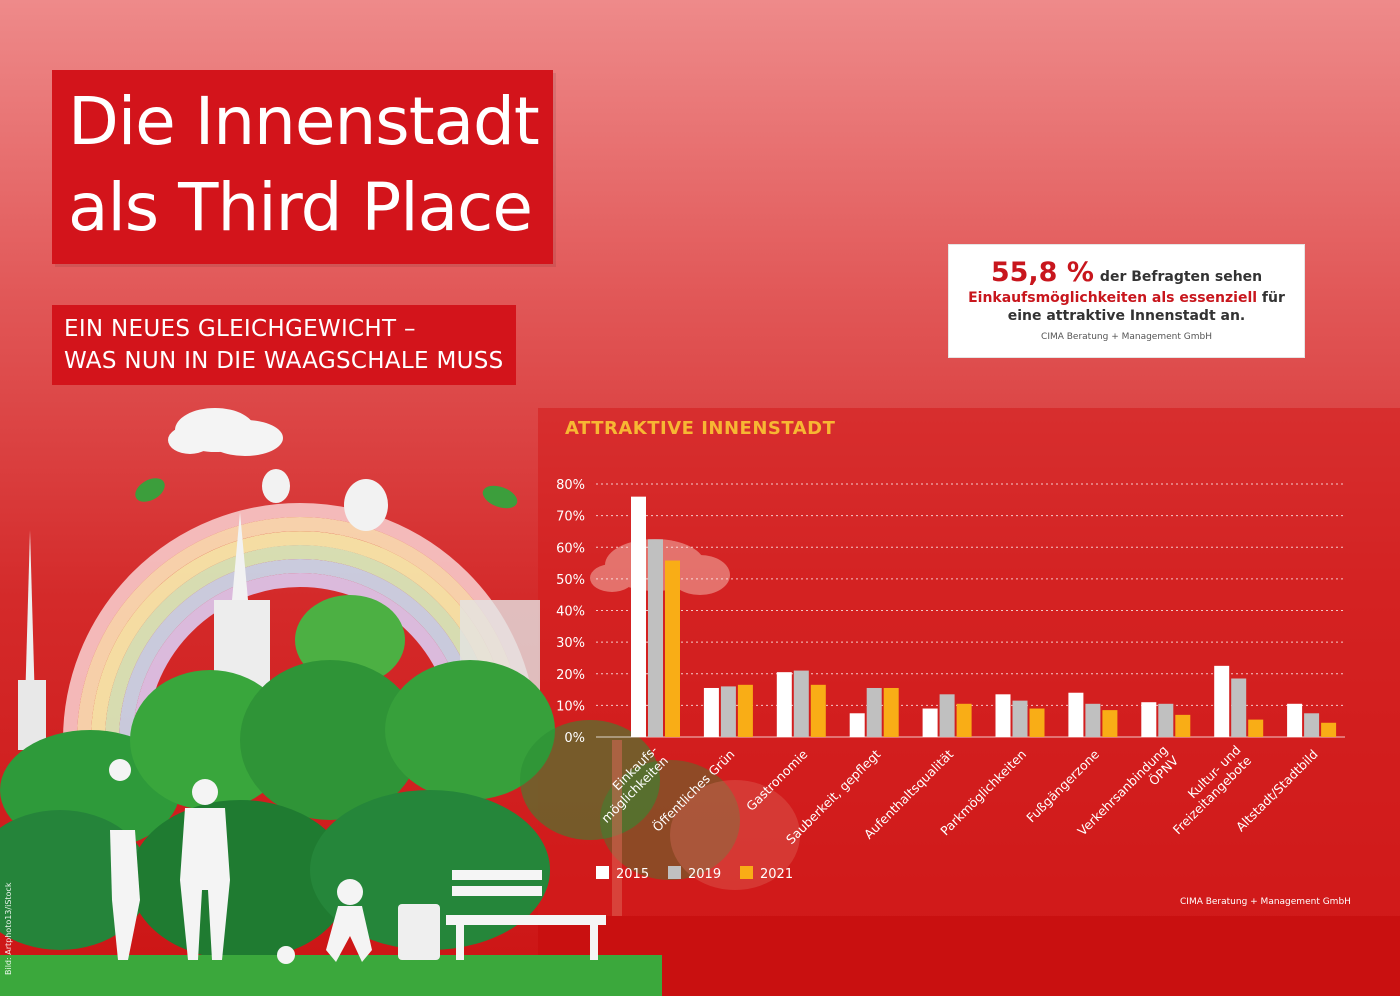  I want to click on stat-source: CIMA Beratung + Management GmbH, so click(1126, 337).